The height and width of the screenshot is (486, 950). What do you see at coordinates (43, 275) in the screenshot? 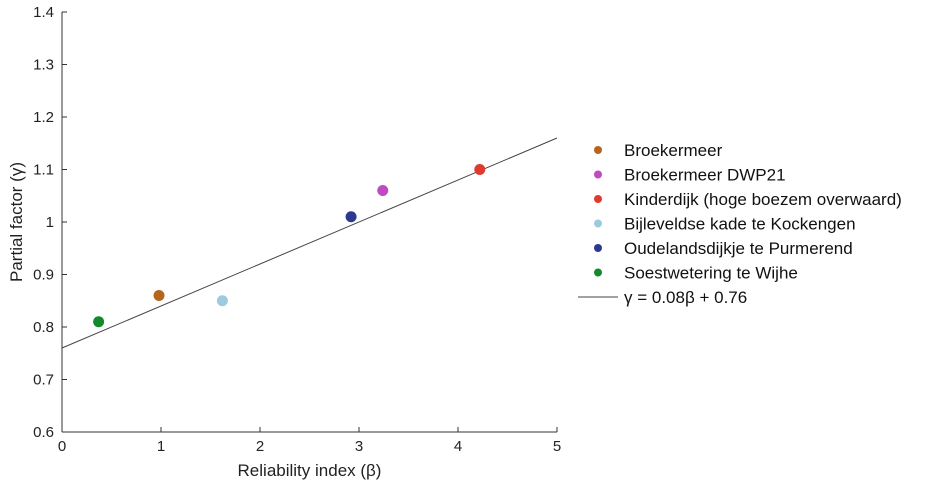
I see `y-tick-label: 0.9` at bounding box center [43, 275].